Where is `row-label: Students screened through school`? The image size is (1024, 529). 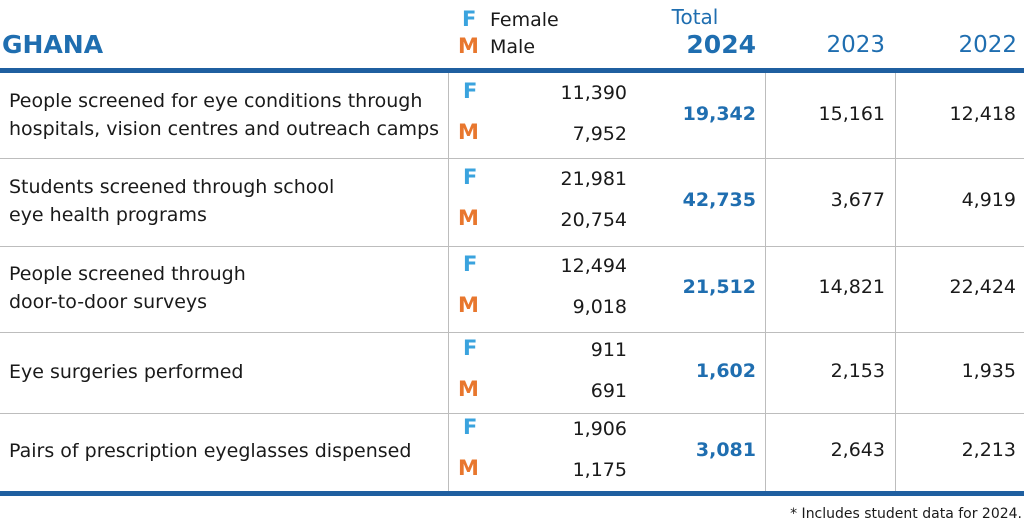 row-label: Students screened through school is located at coordinates (172, 187).